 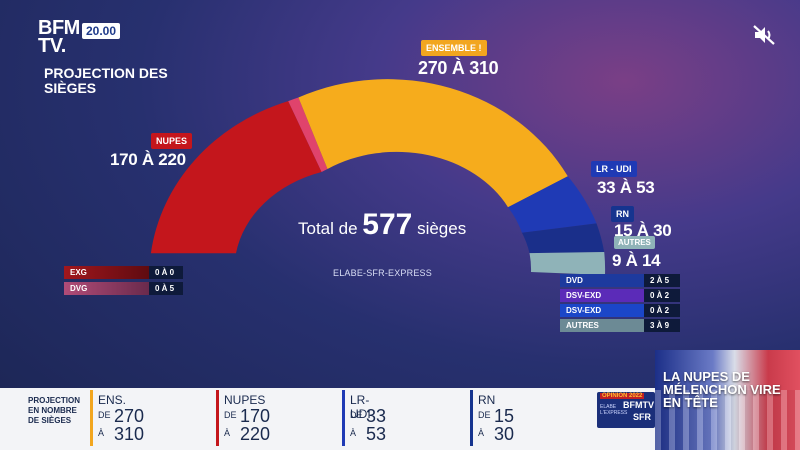 I want to click on rn-segment, so click(x=563, y=238).